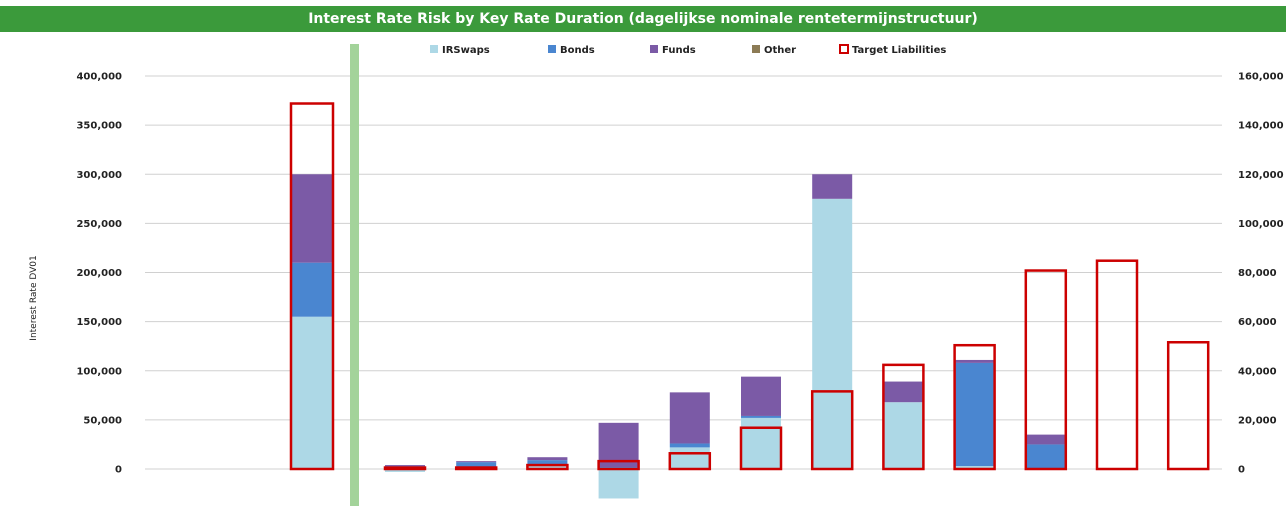  Describe the element at coordinates (34, 297) in the screenshot. I see `y-axis-label: Interest Rate DV01` at that location.